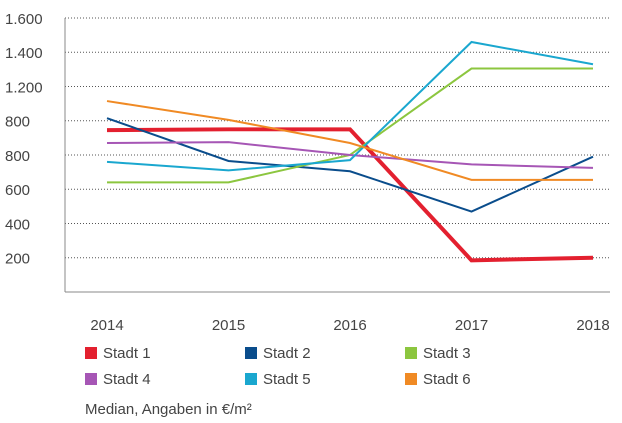 This screenshot has width=622, height=423. Describe the element at coordinates (17, 224) in the screenshot. I see `y-tick-label: 400` at that location.